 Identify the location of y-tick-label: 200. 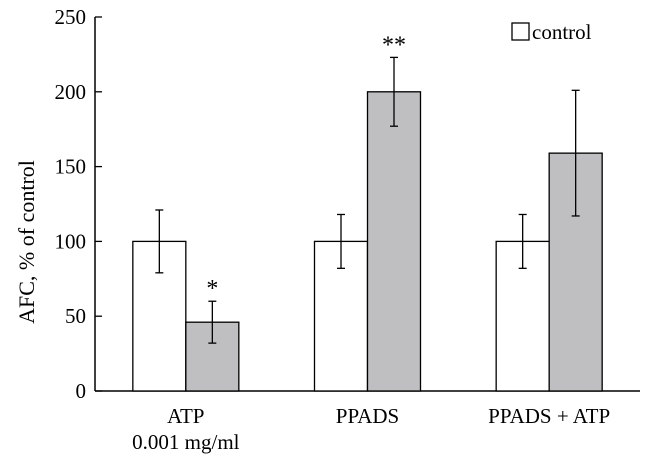
(71, 92).